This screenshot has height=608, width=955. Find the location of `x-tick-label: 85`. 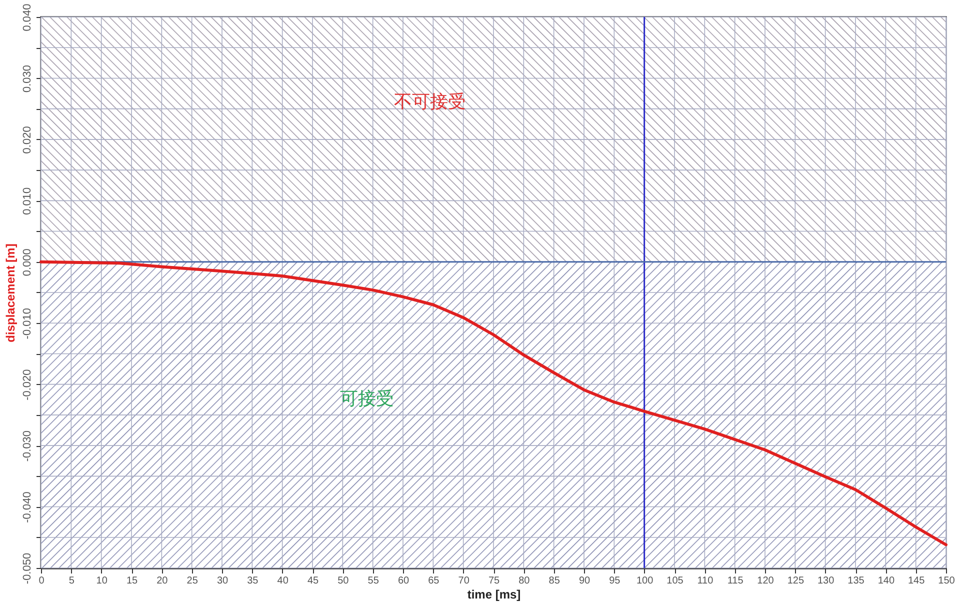

x-tick-label: 85 is located at coordinates (554, 581).